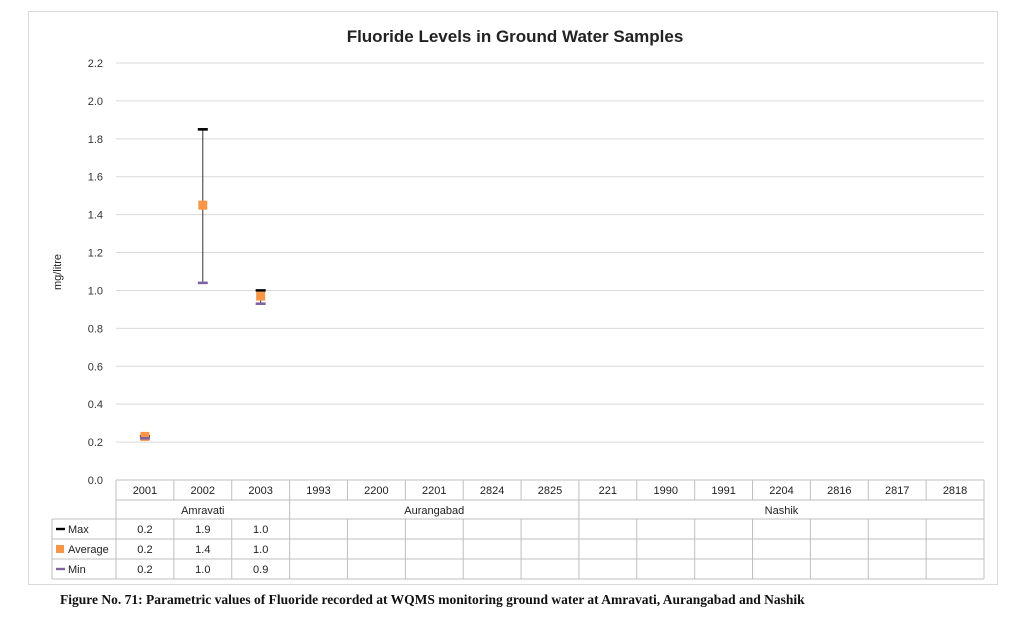  I want to click on x-group-label: Amravati, so click(202, 511).